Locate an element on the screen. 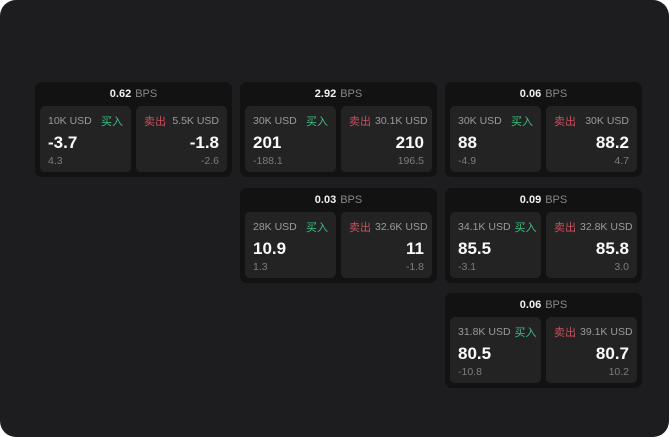  sell-panel: 卖出 32.6K USD 11 -1.8 is located at coordinates (386, 245).